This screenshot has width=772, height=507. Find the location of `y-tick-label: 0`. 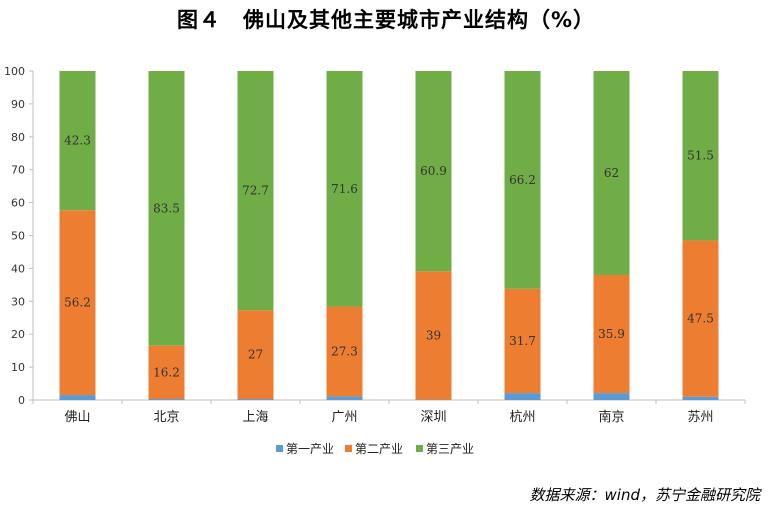

y-tick-label: 0 is located at coordinates (21, 400).